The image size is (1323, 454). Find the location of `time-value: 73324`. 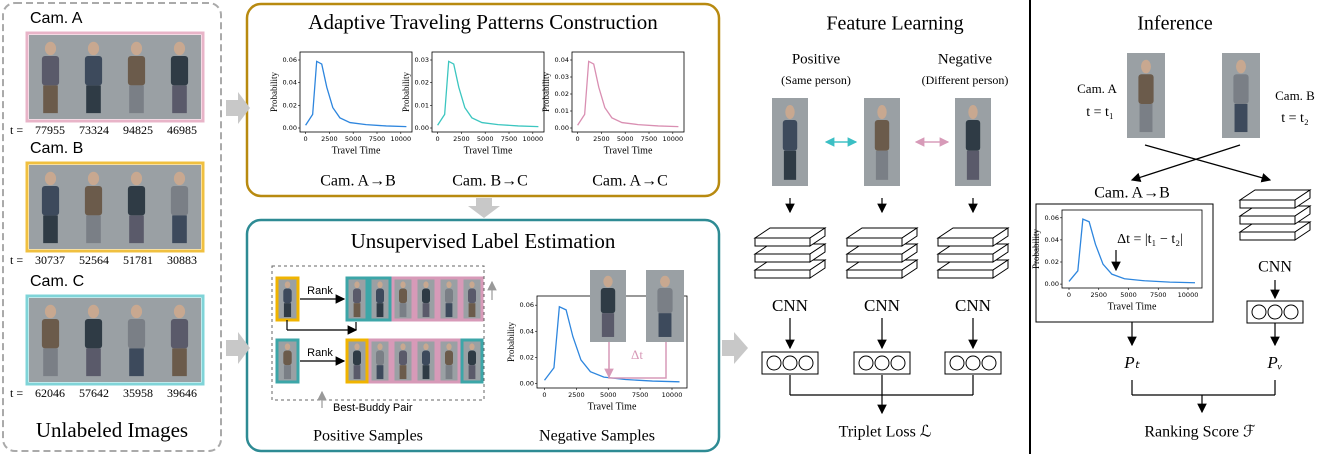

time-value: 73324 is located at coordinates (94, 130).